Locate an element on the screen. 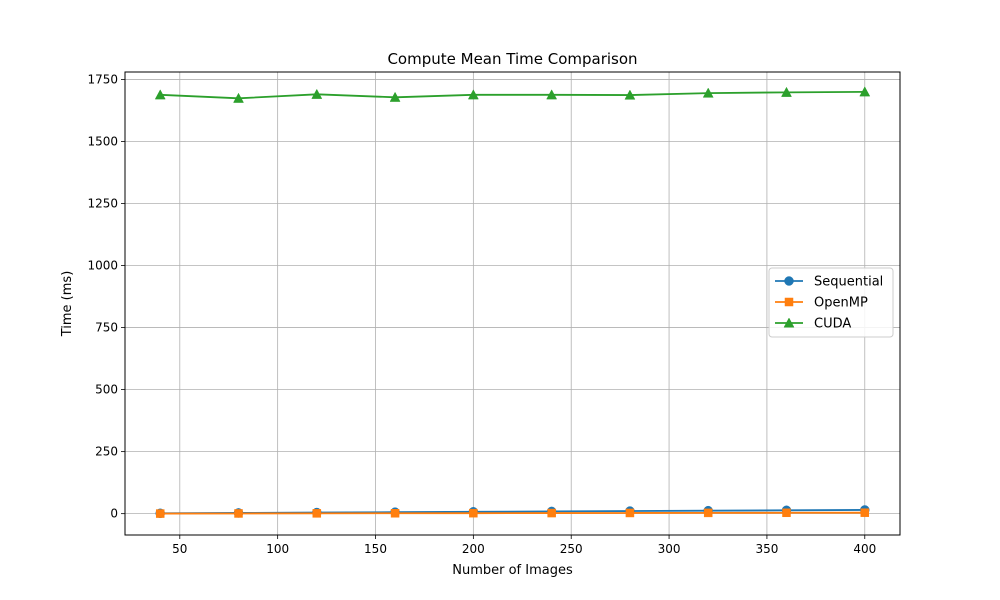 The width and height of the screenshot is (1000, 600). x-tick-label: 300 is located at coordinates (669, 549).